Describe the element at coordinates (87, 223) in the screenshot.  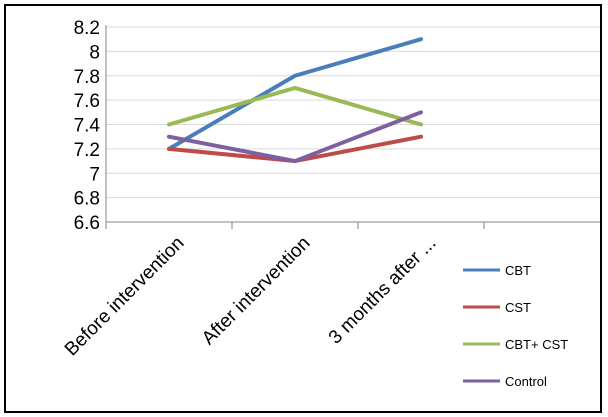
I see `y-tick-label: 6.6` at that location.